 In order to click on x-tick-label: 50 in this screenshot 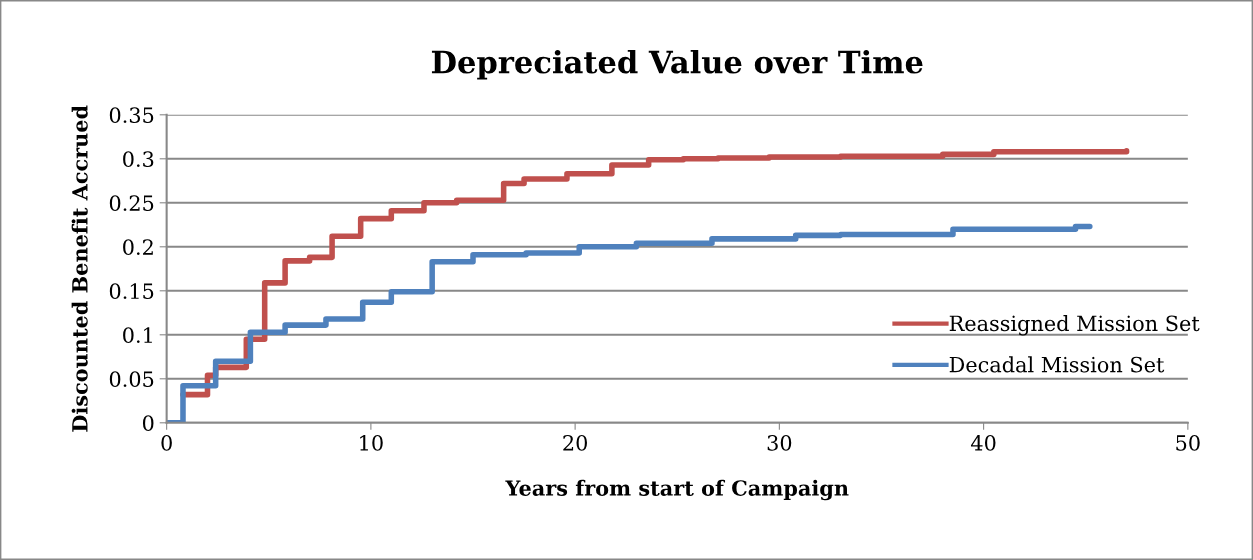, I will do `click(1188, 442)`.